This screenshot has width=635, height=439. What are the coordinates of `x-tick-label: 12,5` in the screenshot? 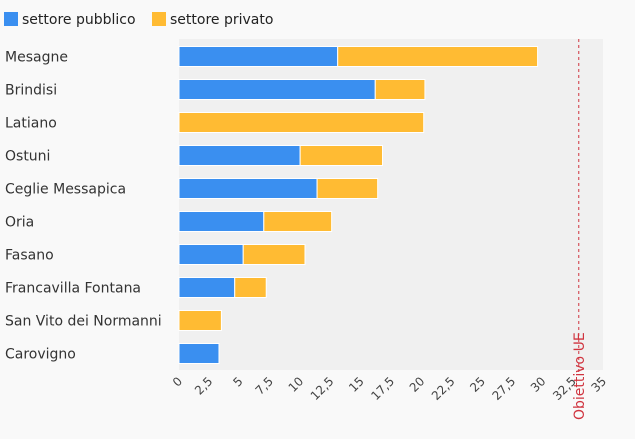 It's located at (322, 388).